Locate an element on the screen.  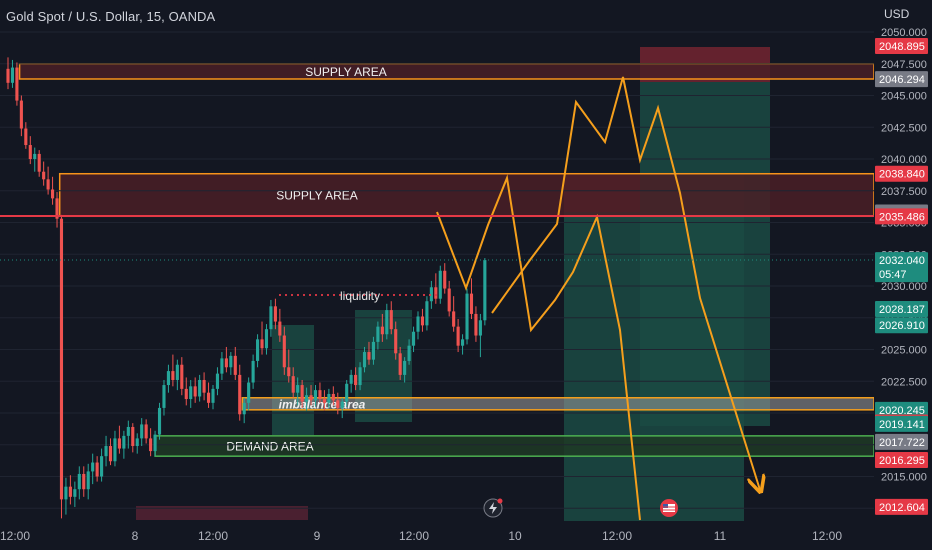
flag-icon is located at coordinates (669, 508).